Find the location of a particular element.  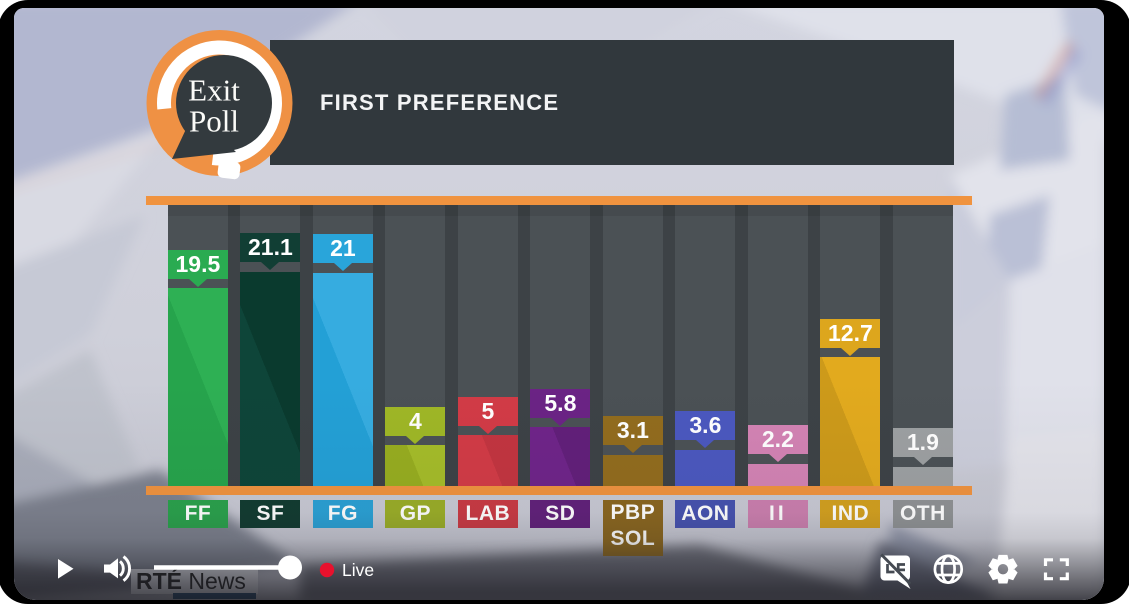

svg-text: Live is located at coordinates (358, 570).